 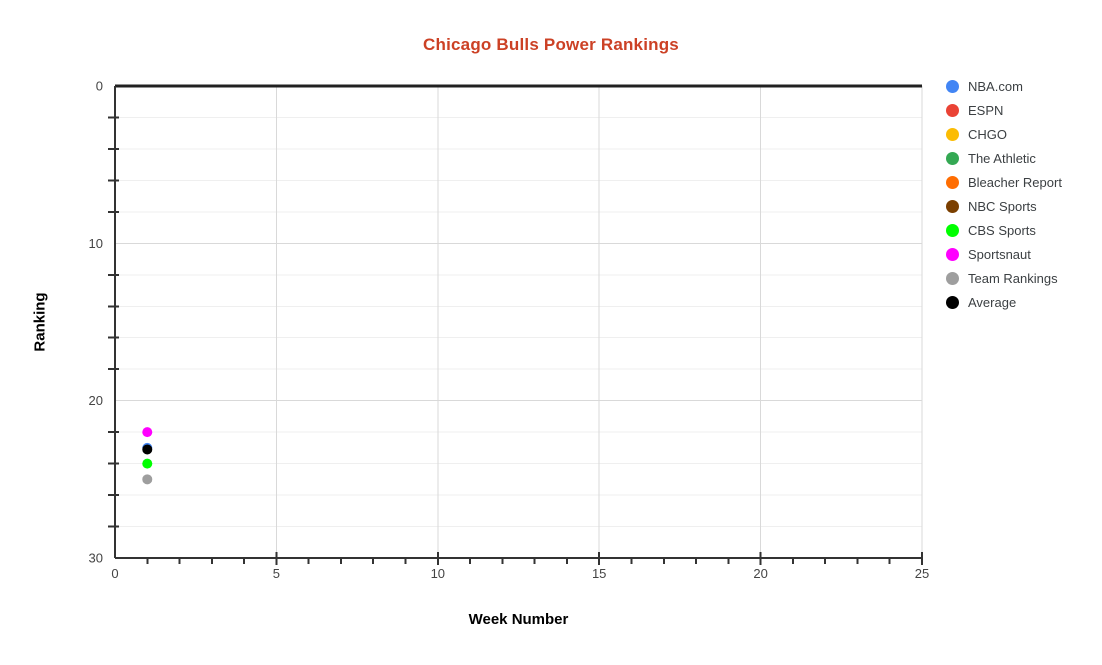 I want to click on x-axis-title: Week Number, so click(x=518, y=619).